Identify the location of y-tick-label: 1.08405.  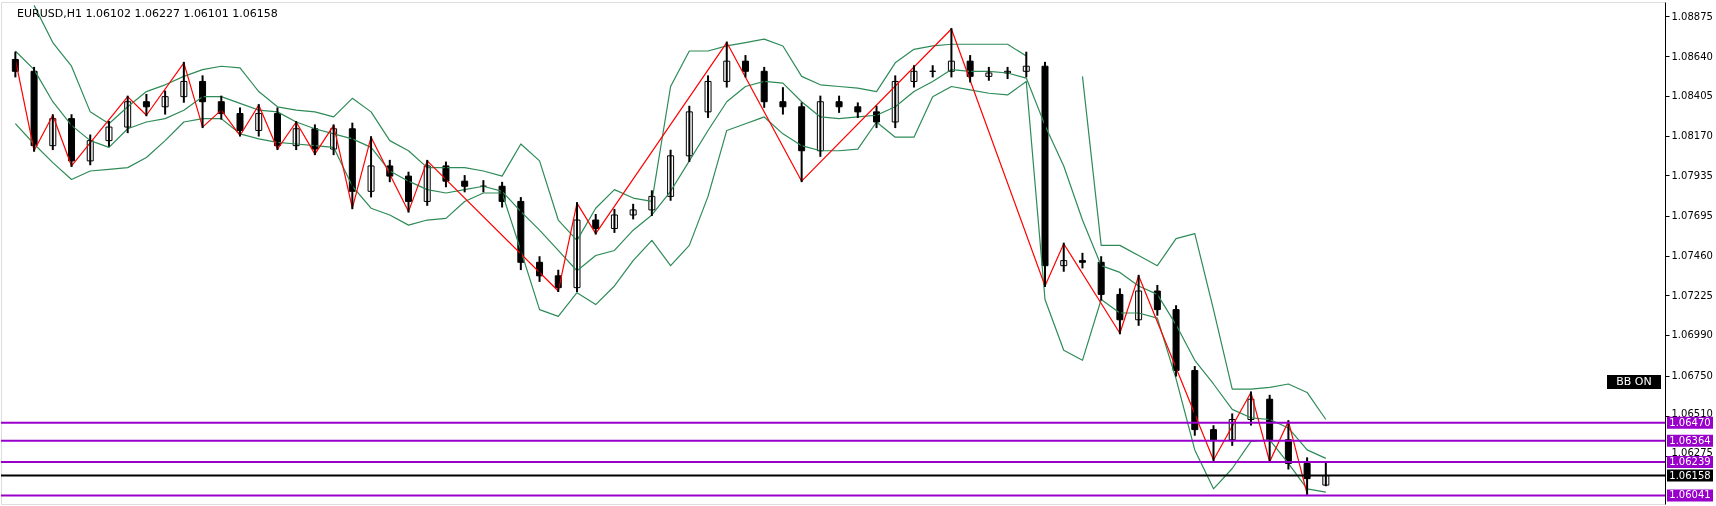
(1692, 96).